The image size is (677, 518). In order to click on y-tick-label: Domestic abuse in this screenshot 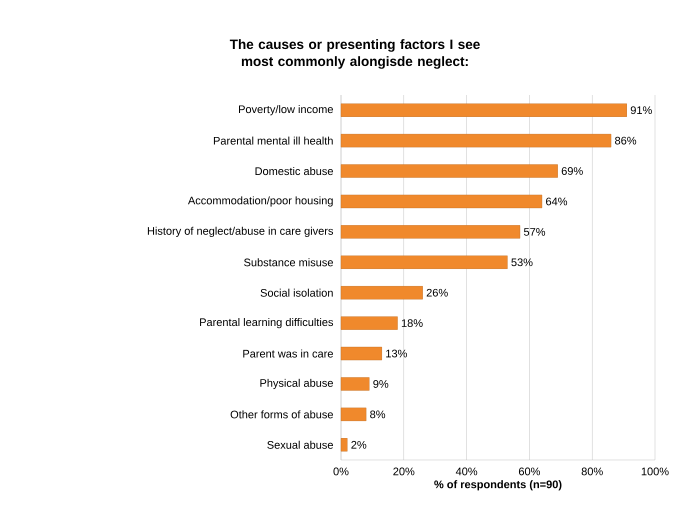, I will do `click(294, 171)`.